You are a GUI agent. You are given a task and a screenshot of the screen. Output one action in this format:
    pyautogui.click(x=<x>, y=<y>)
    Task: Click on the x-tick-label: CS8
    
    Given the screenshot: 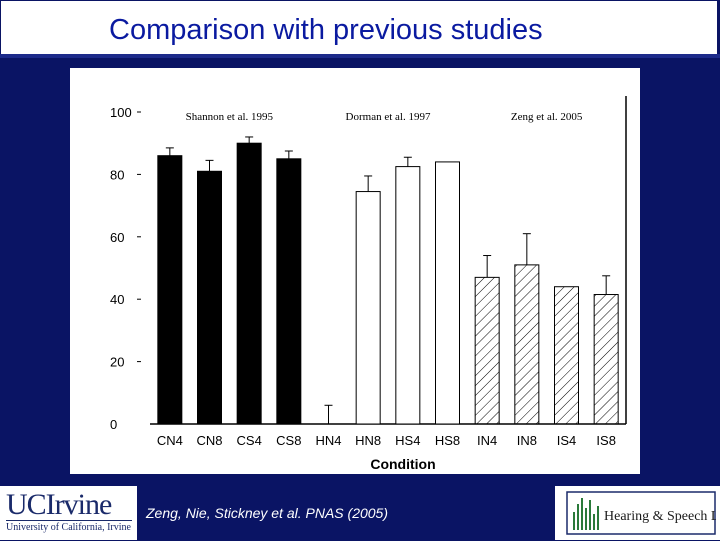 What is the action you would take?
    pyautogui.click(x=288, y=440)
    